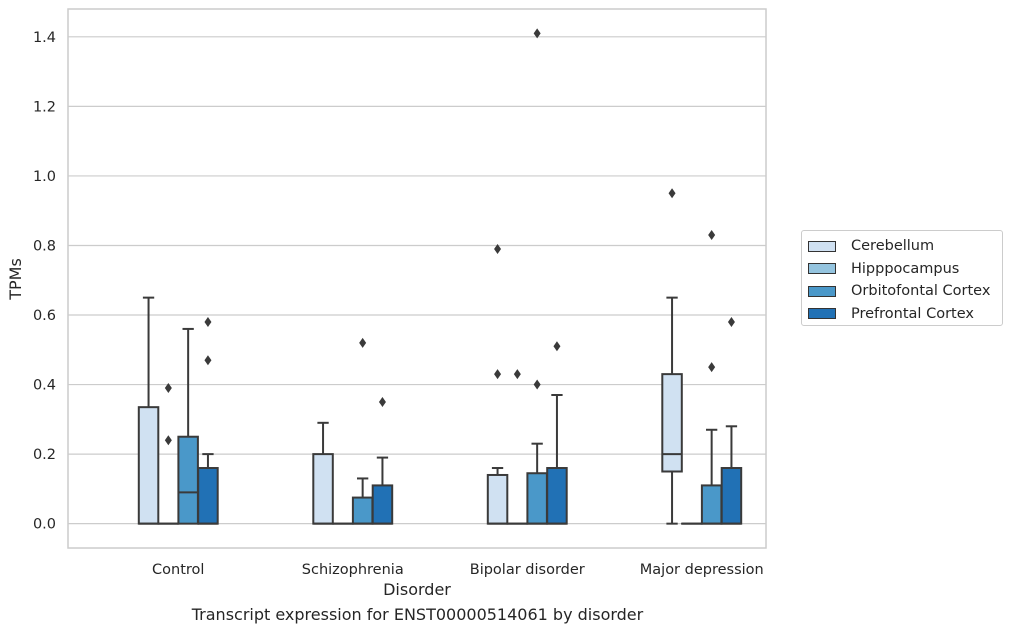 The width and height of the screenshot is (1014, 634). Describe the element at coordinates (912, 313) in the screenshot. I see `legend-label: Prefrontal Cortex` at that location.